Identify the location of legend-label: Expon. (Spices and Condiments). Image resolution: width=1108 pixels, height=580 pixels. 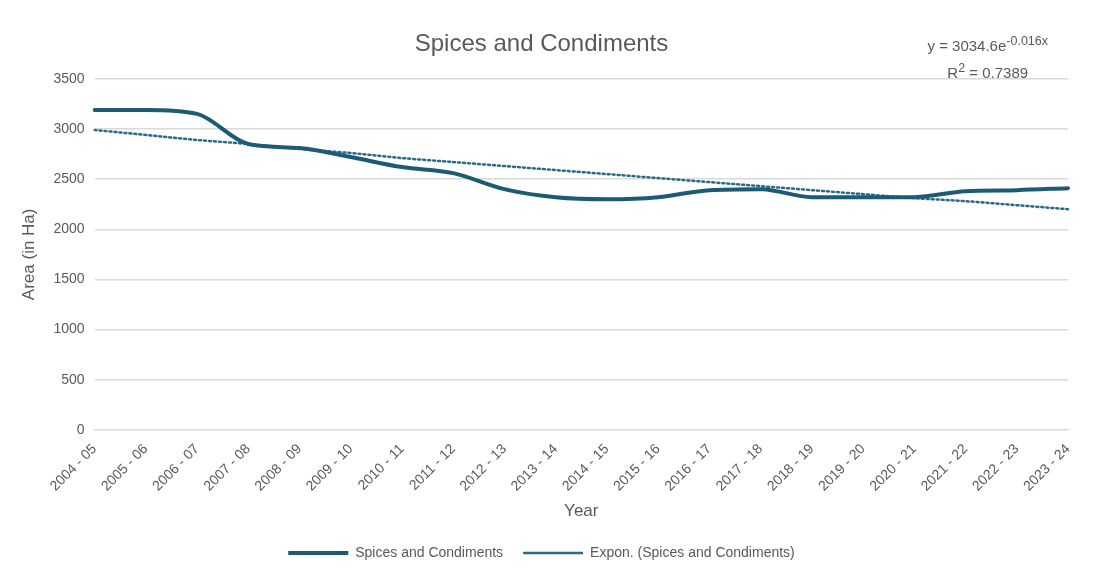
(692, 551).